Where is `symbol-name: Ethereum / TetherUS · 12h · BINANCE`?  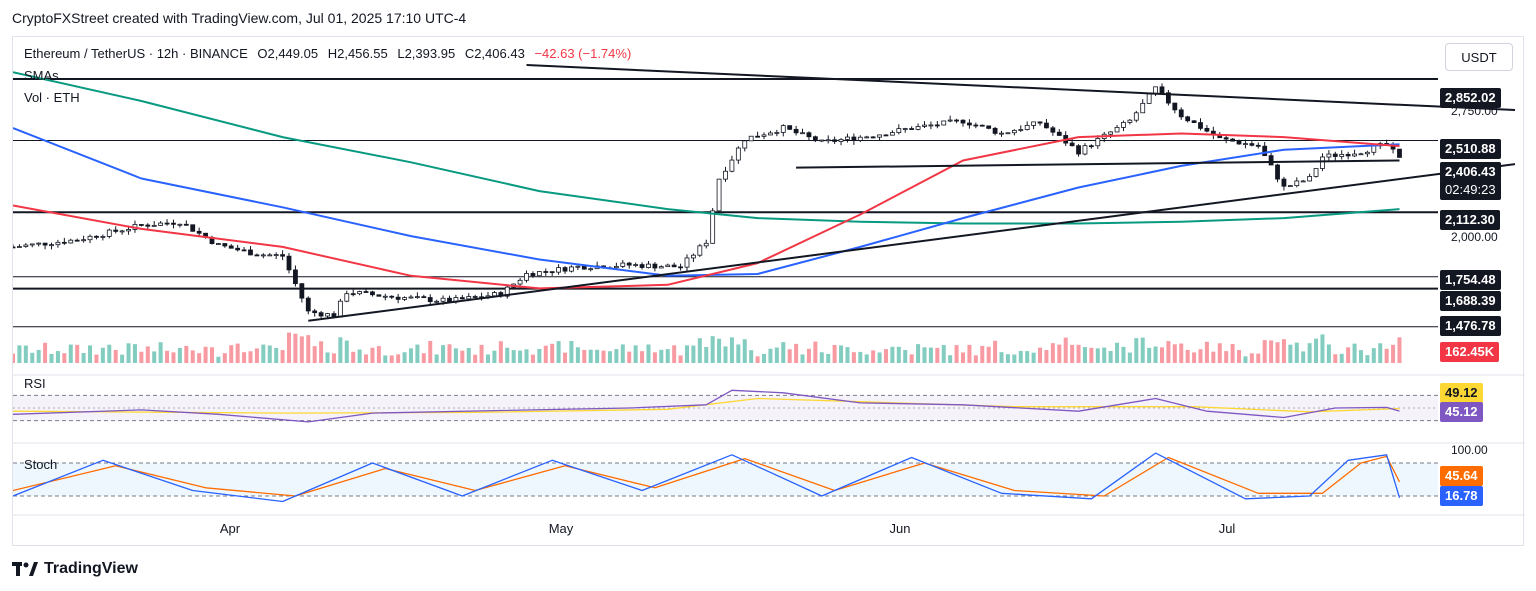
symbol-name: Ethereum / TetherUS · 12h · BINANCE is located at coordinates (136, 53).